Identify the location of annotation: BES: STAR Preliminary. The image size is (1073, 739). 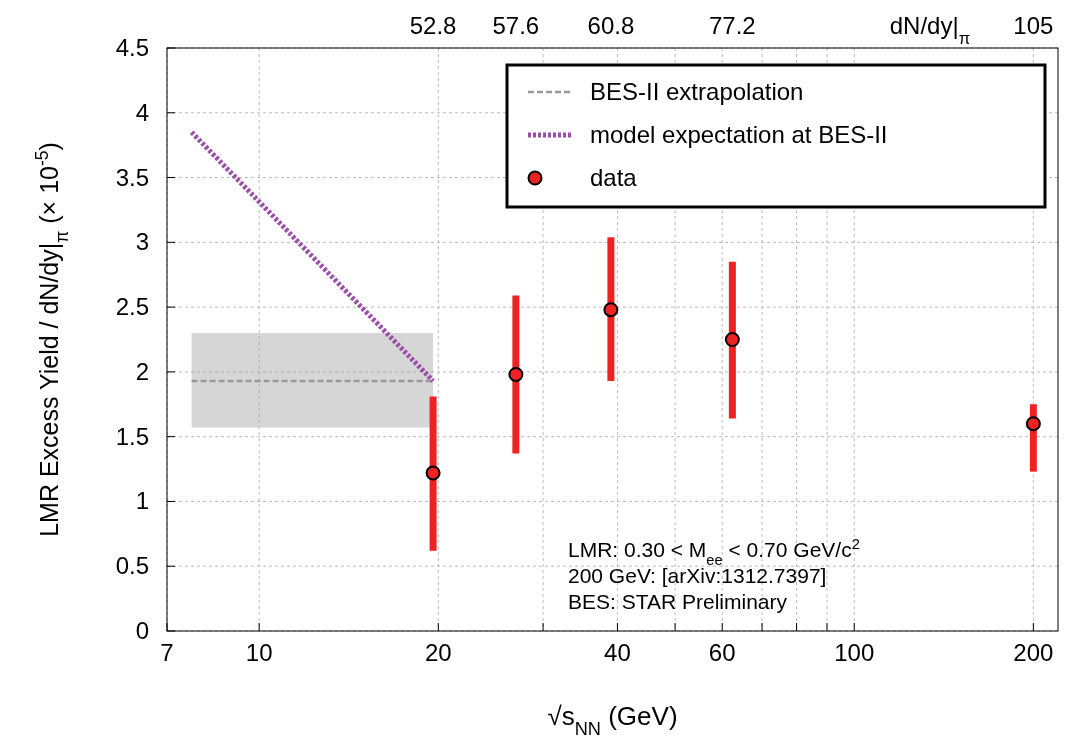
(678, 601).